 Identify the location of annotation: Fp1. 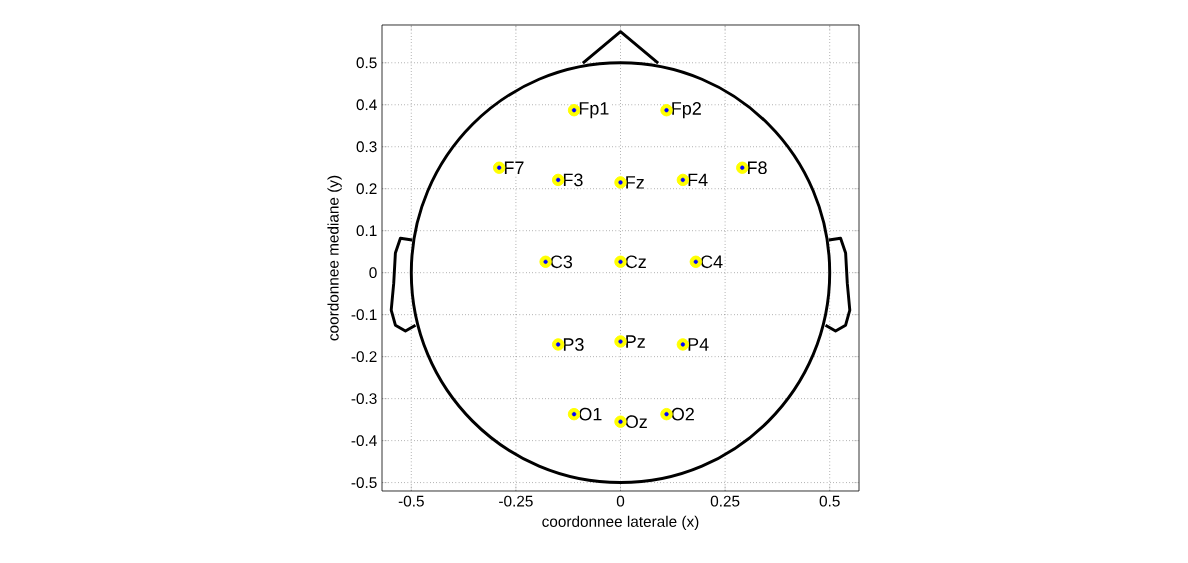
(594, 110).